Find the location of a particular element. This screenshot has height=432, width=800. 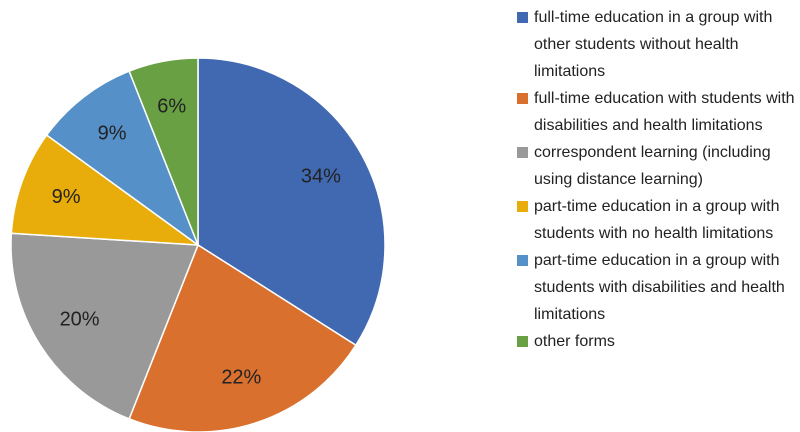

legend-label: other forms is located at coordinates (574, 341).